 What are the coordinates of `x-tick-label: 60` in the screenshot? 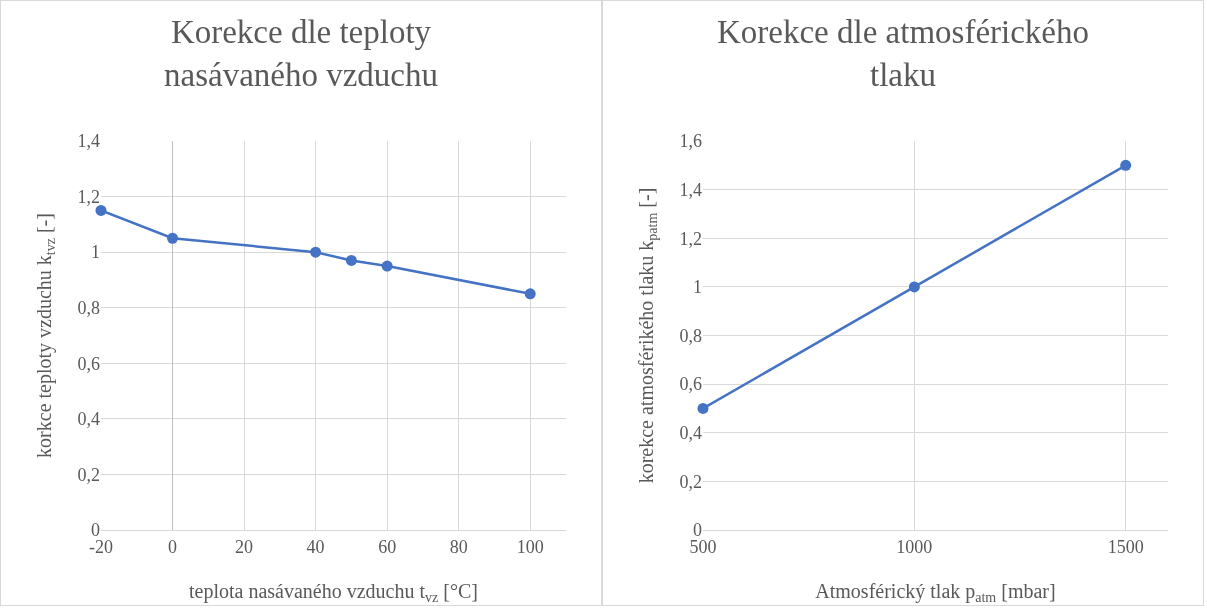 It's located at (387, 546).